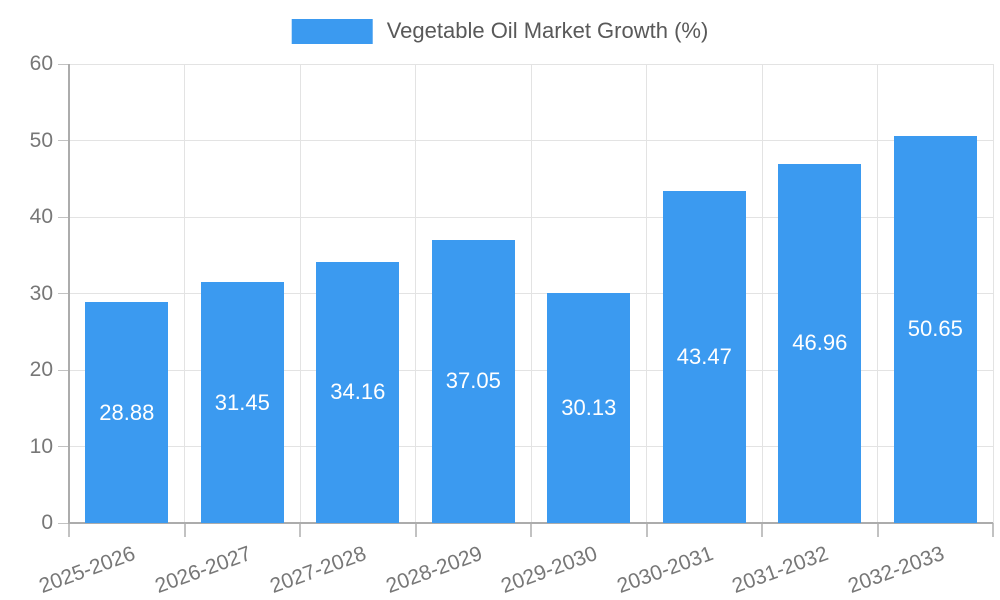 This screenshot has height=600, width=1000. I want to click on bar-value-label: 30.13, so click(589, 407).